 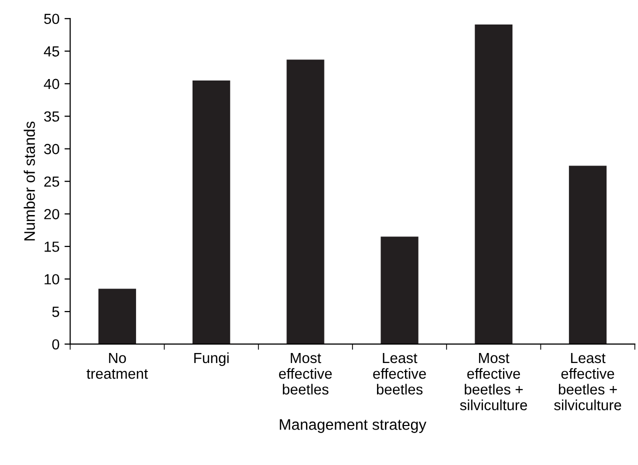 What do you see at coordinates (56, 344) in the screenshot?
I see `y-tick-label: 0` at bounding box center [56, 344].